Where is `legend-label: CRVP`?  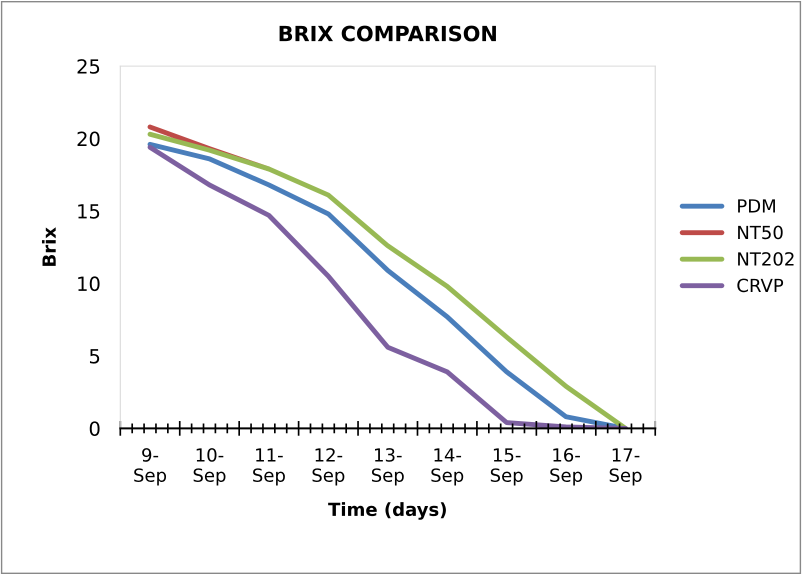
legend-label: CRVP is located at coordinates (760, 285).